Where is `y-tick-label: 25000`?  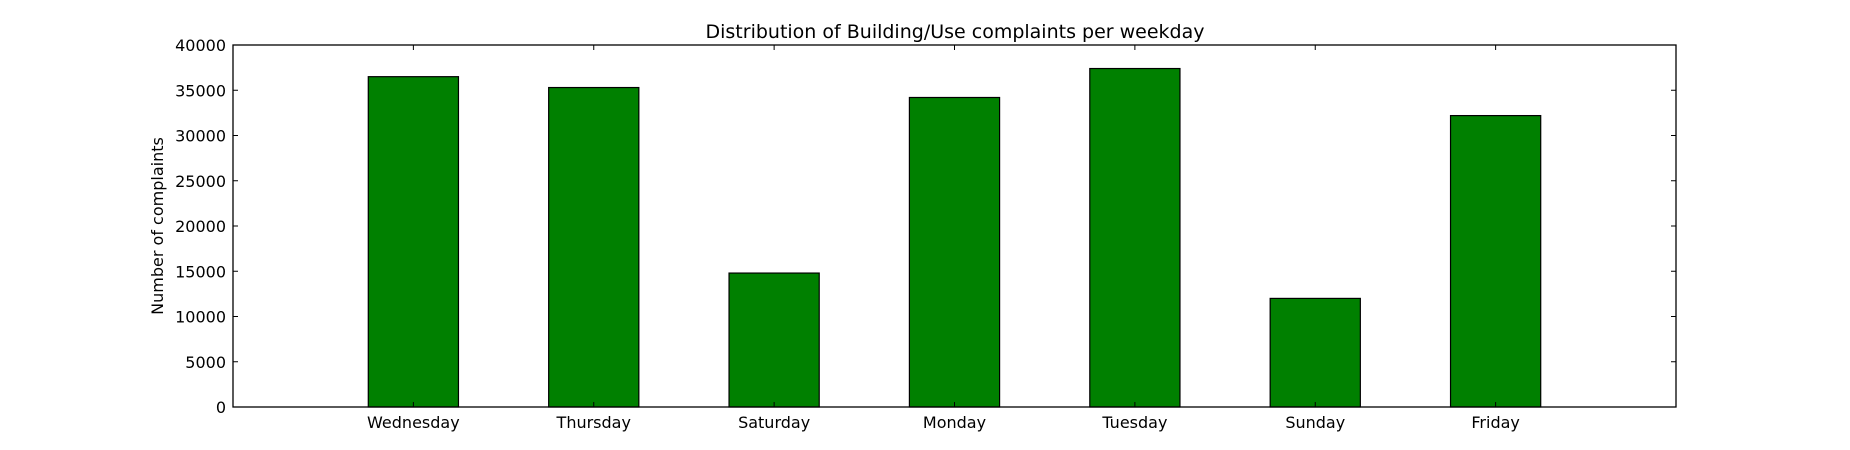
y-tick-label: 25000 is located at coordinates (200, 181).